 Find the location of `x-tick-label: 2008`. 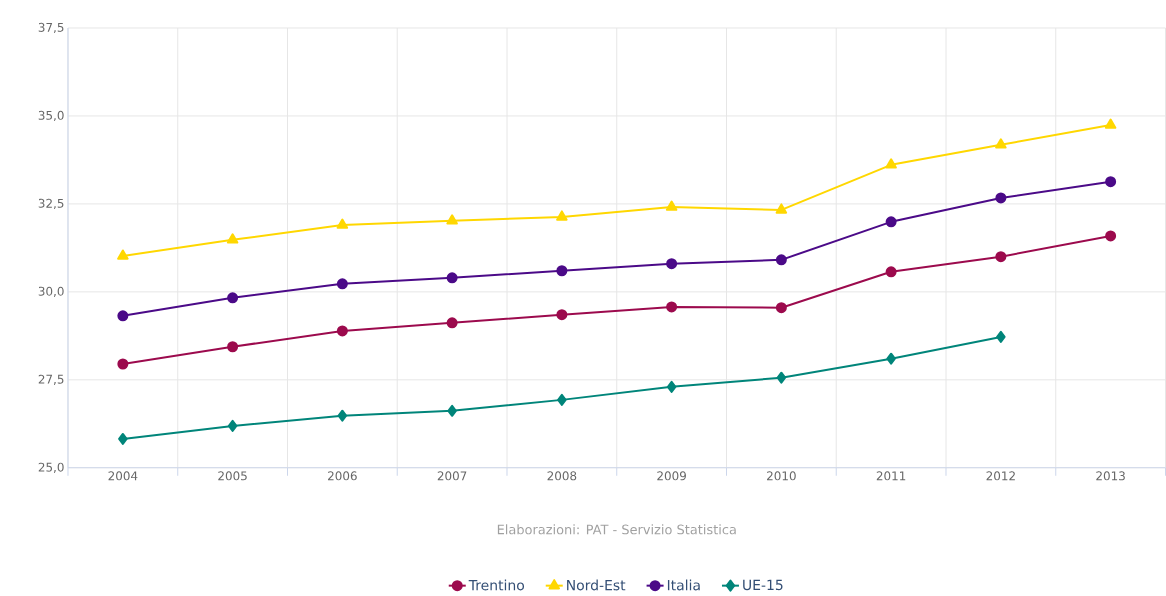

x-tick-label: 2008 is located at coordinates (562, 476).